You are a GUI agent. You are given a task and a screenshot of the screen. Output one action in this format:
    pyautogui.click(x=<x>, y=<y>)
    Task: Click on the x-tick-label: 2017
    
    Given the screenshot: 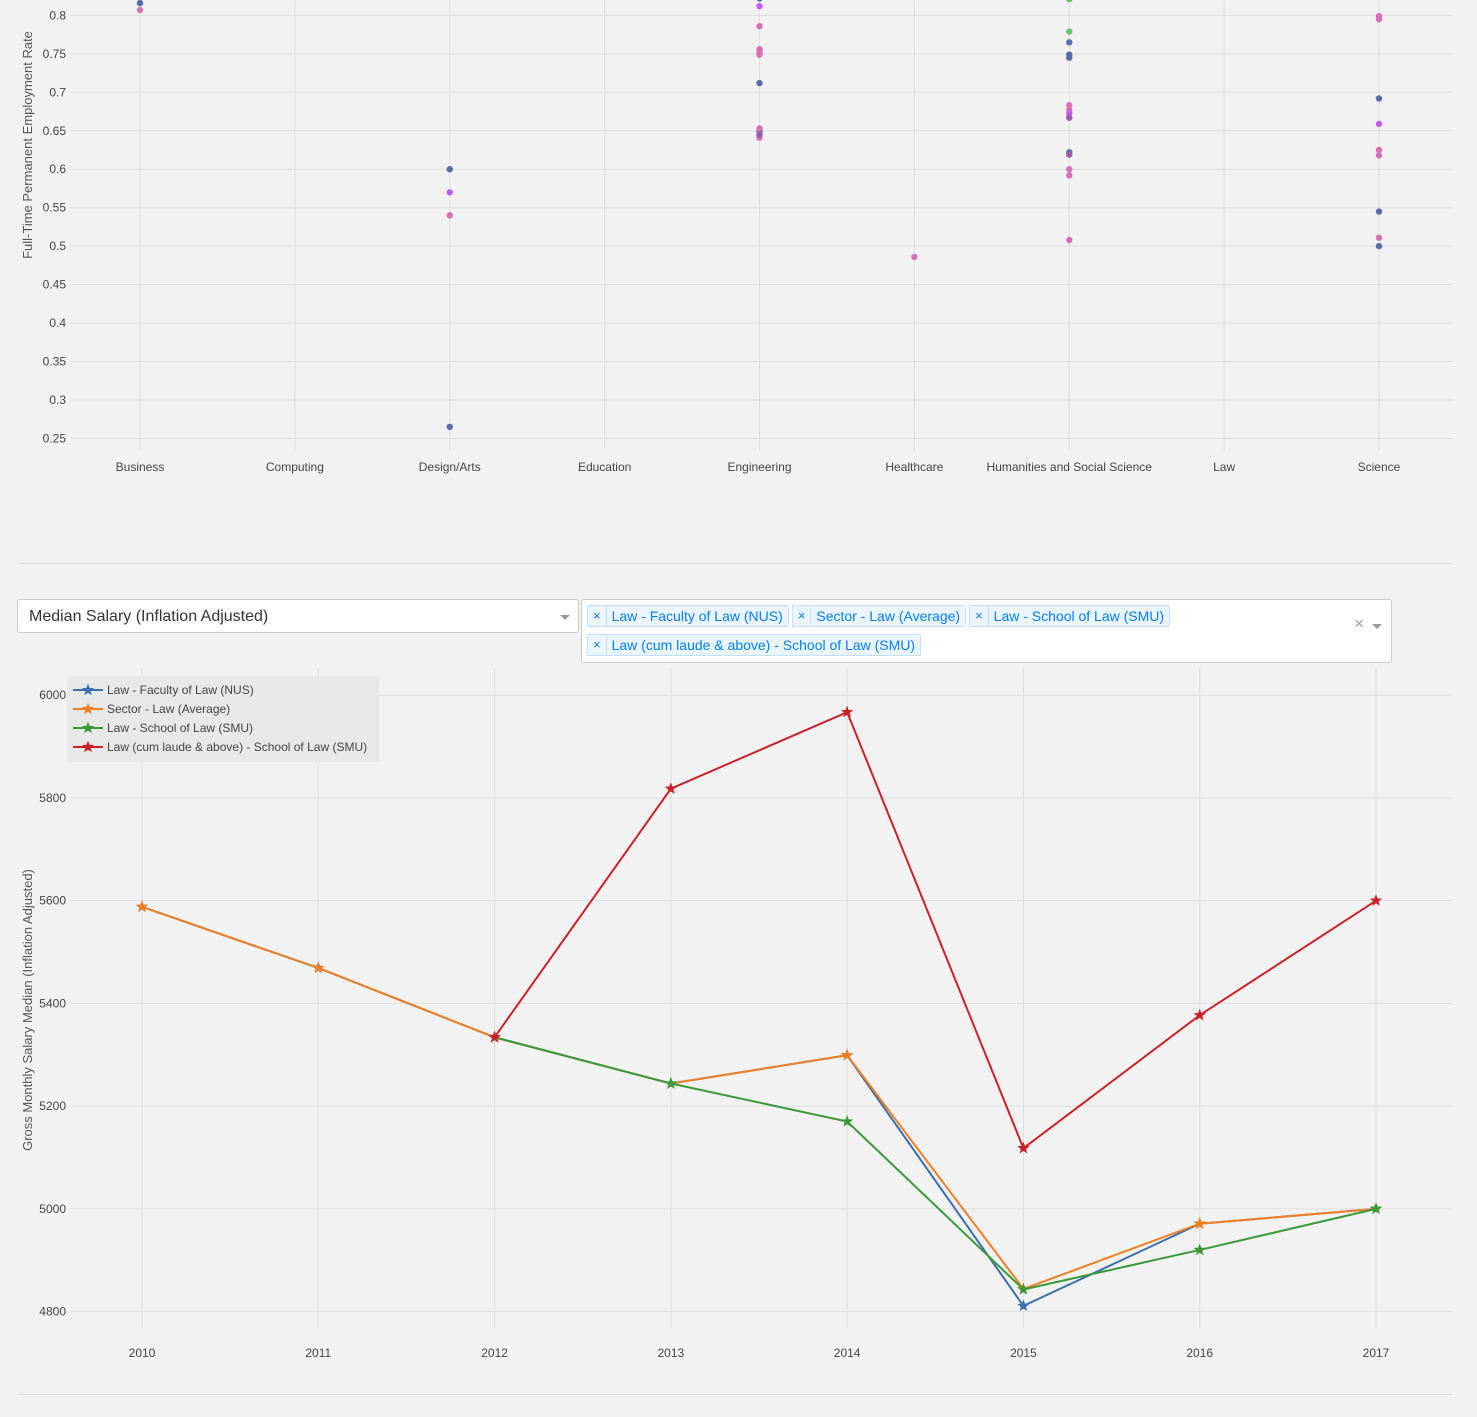 What is the action you would take?
    pyautogui.click(x=1376, y=1353)
    